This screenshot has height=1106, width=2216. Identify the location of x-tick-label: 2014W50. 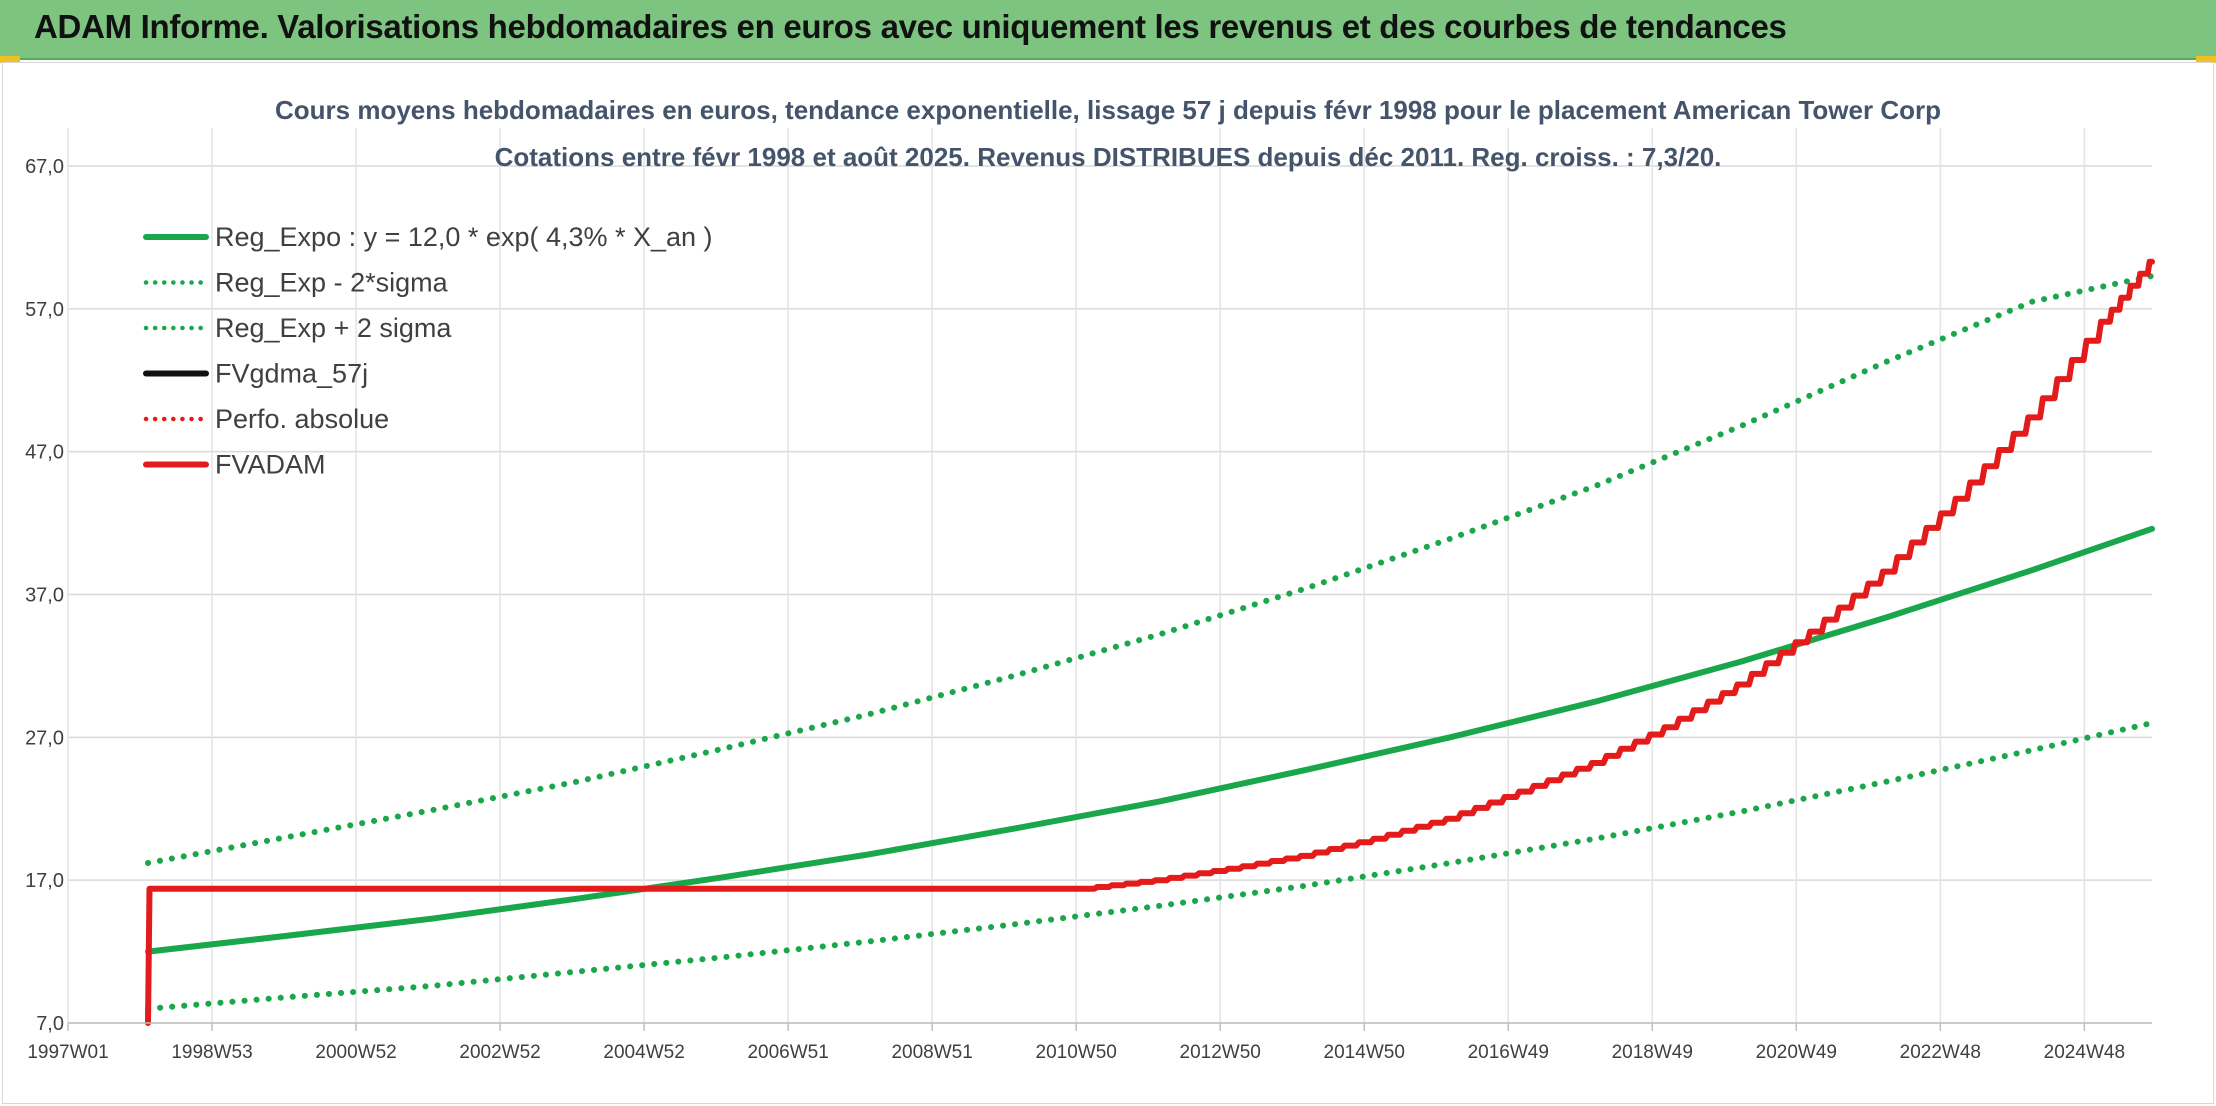
(1364, 1052).